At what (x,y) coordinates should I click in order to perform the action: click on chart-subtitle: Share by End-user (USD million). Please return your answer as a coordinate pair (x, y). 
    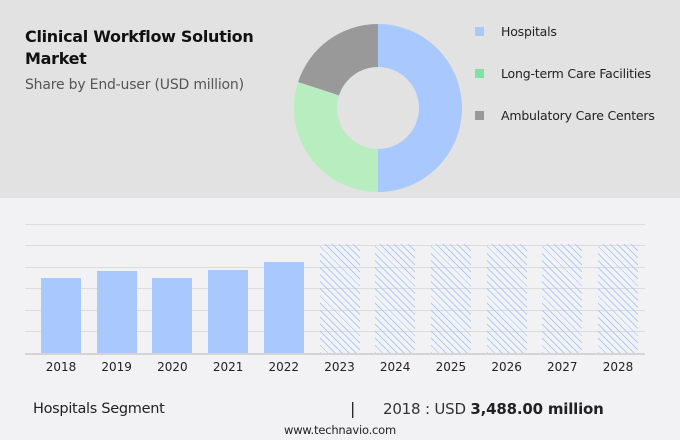
    Looking at the image, I should click on (134, 85).